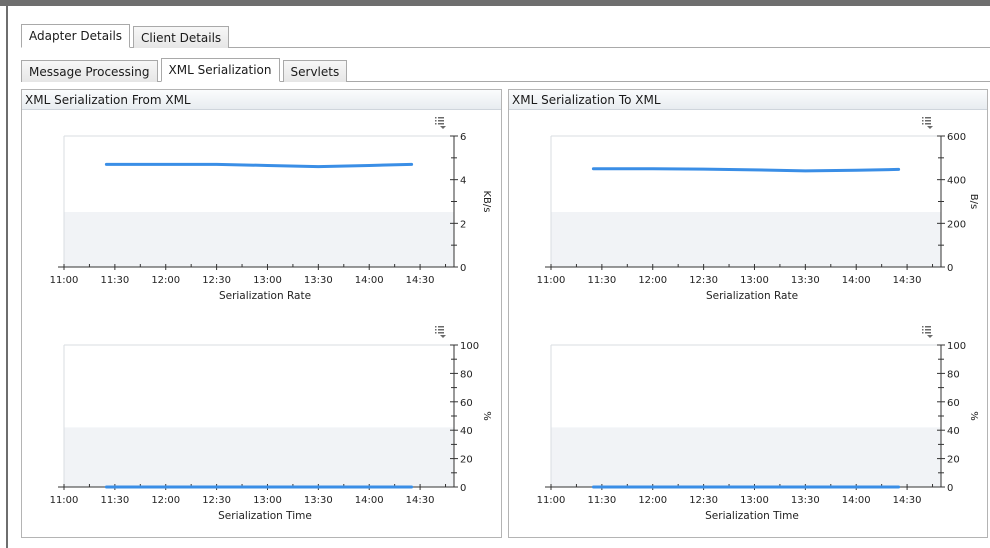 The image size is (990, 548). What do you see at coordinates (315, 71) in the screenshot?
I see `tab-servlets: Servlets` at bounding box center [315, 71].